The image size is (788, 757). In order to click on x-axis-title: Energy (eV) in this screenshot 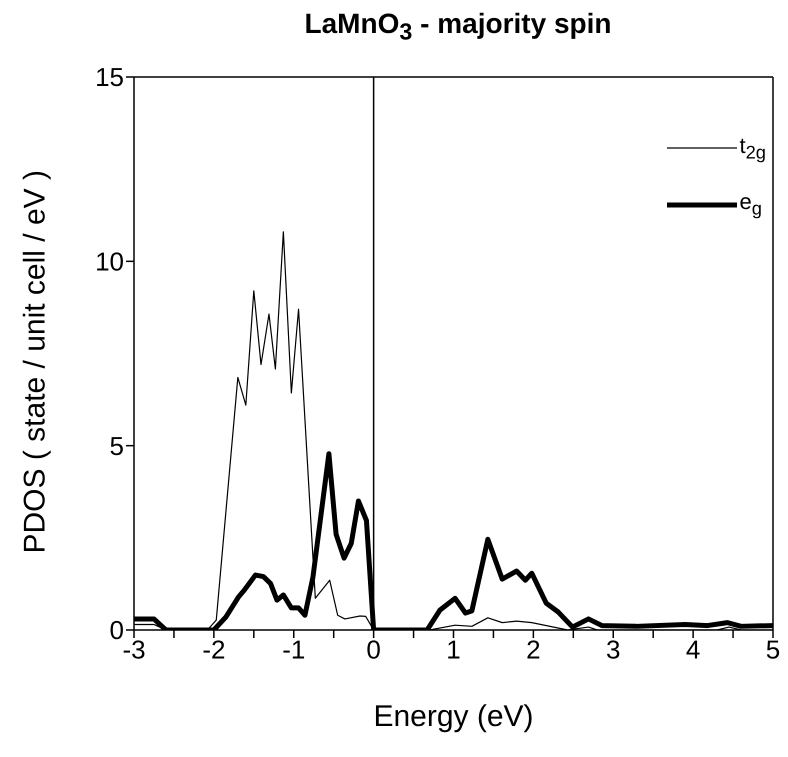, I will do `click(453, 716)`.